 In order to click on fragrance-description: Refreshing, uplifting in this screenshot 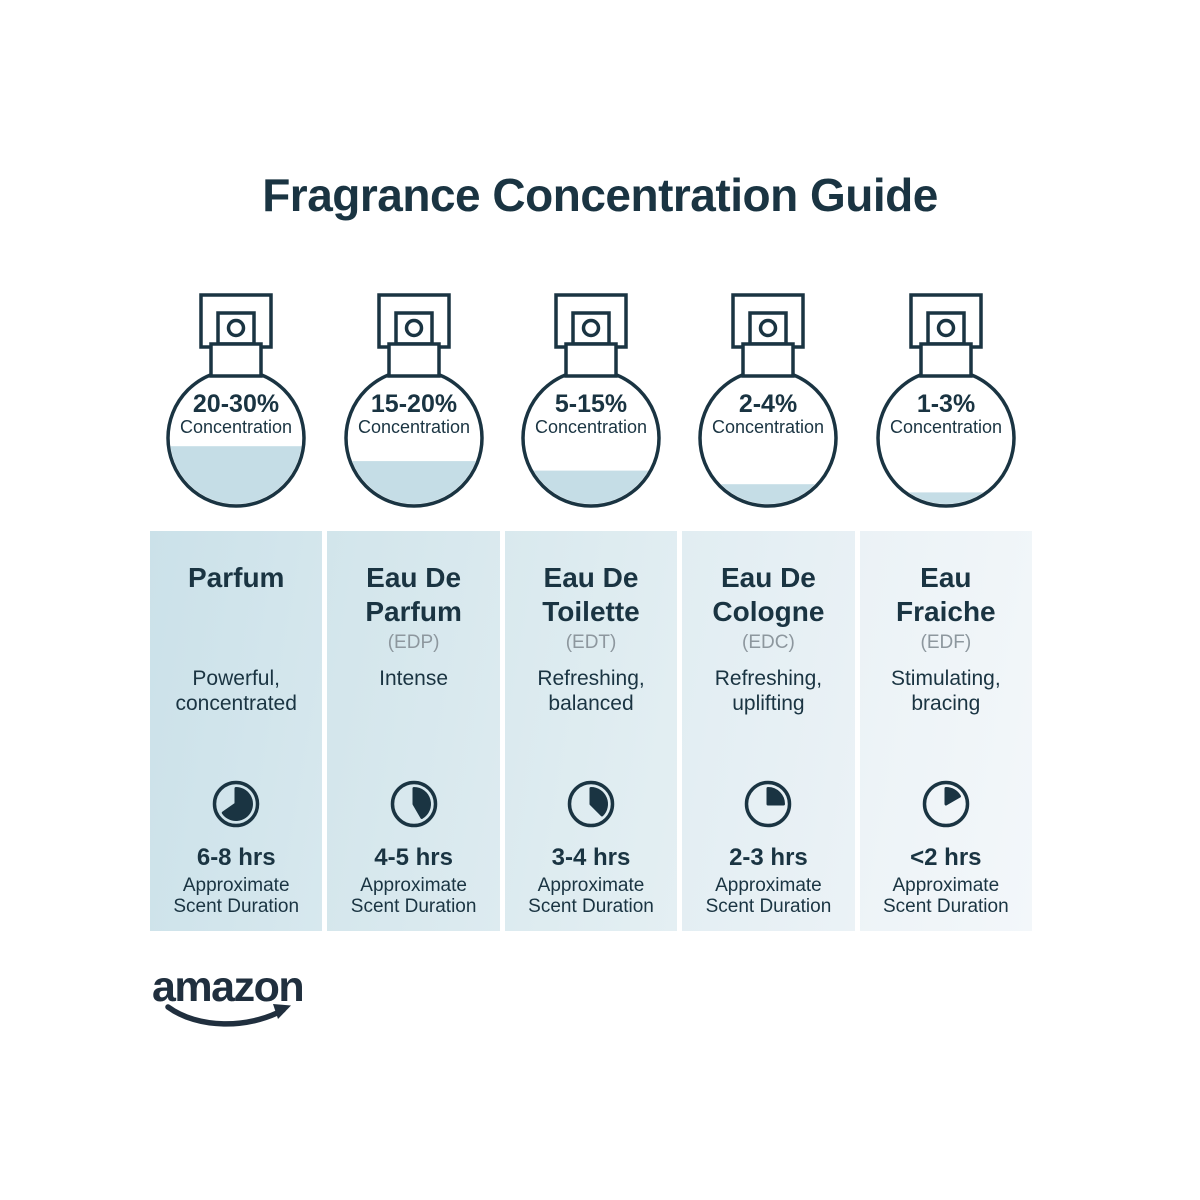, I will do `click(768, 691)`.